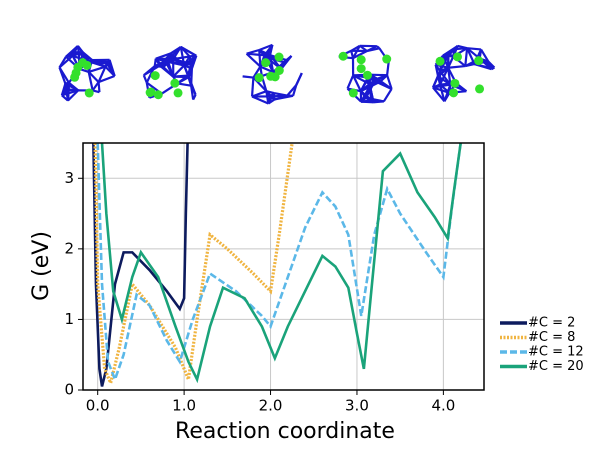  I want to click on legend-label: #C = 8, so click(551, 337).